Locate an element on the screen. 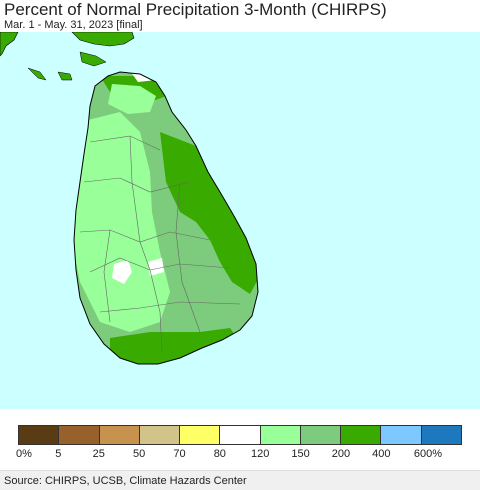  legend-label: 25 is located at coordinates (98, 454).